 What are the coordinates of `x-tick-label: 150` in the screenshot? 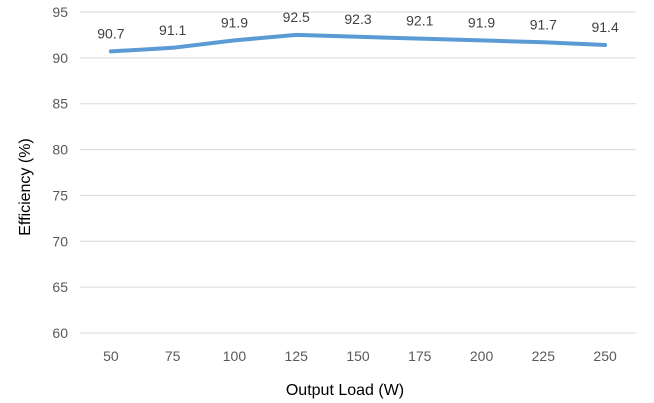 It's located at (358, 356).